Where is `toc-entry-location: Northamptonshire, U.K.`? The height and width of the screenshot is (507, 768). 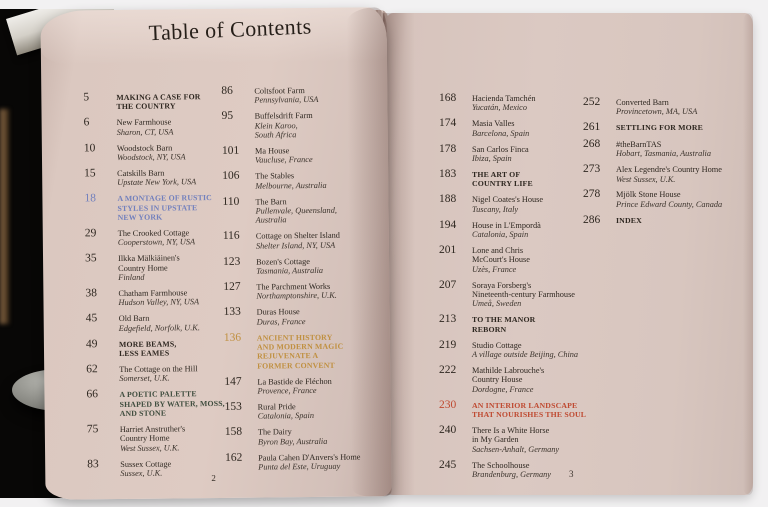
toc-entry-location: Northamptonshire, U.K. is located at coordinates (296, 296).